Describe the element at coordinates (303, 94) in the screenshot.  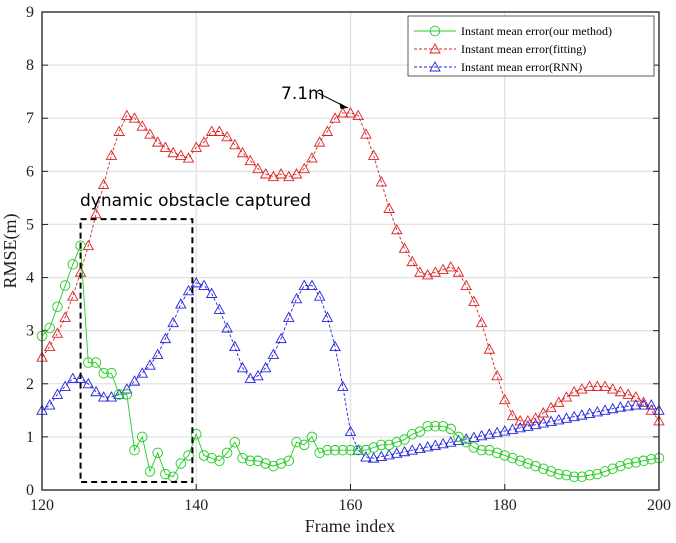
I see `peak-annotation: 7.1m` at that location.